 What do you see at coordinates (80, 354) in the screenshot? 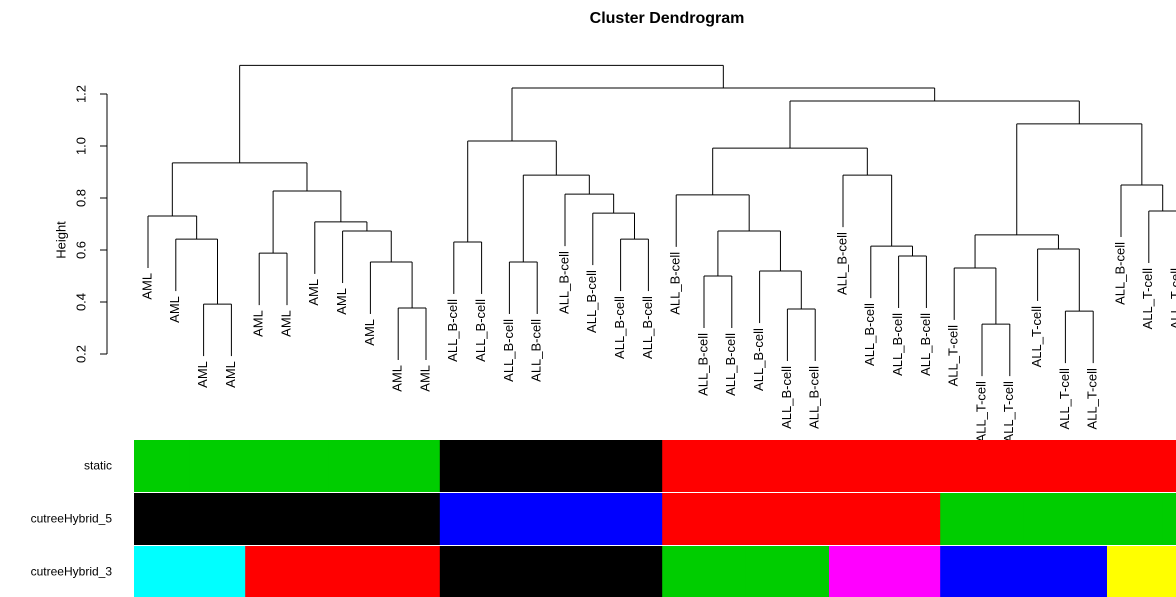
I see `y-tick-label: 0.2` at bounding box center [80, 354].